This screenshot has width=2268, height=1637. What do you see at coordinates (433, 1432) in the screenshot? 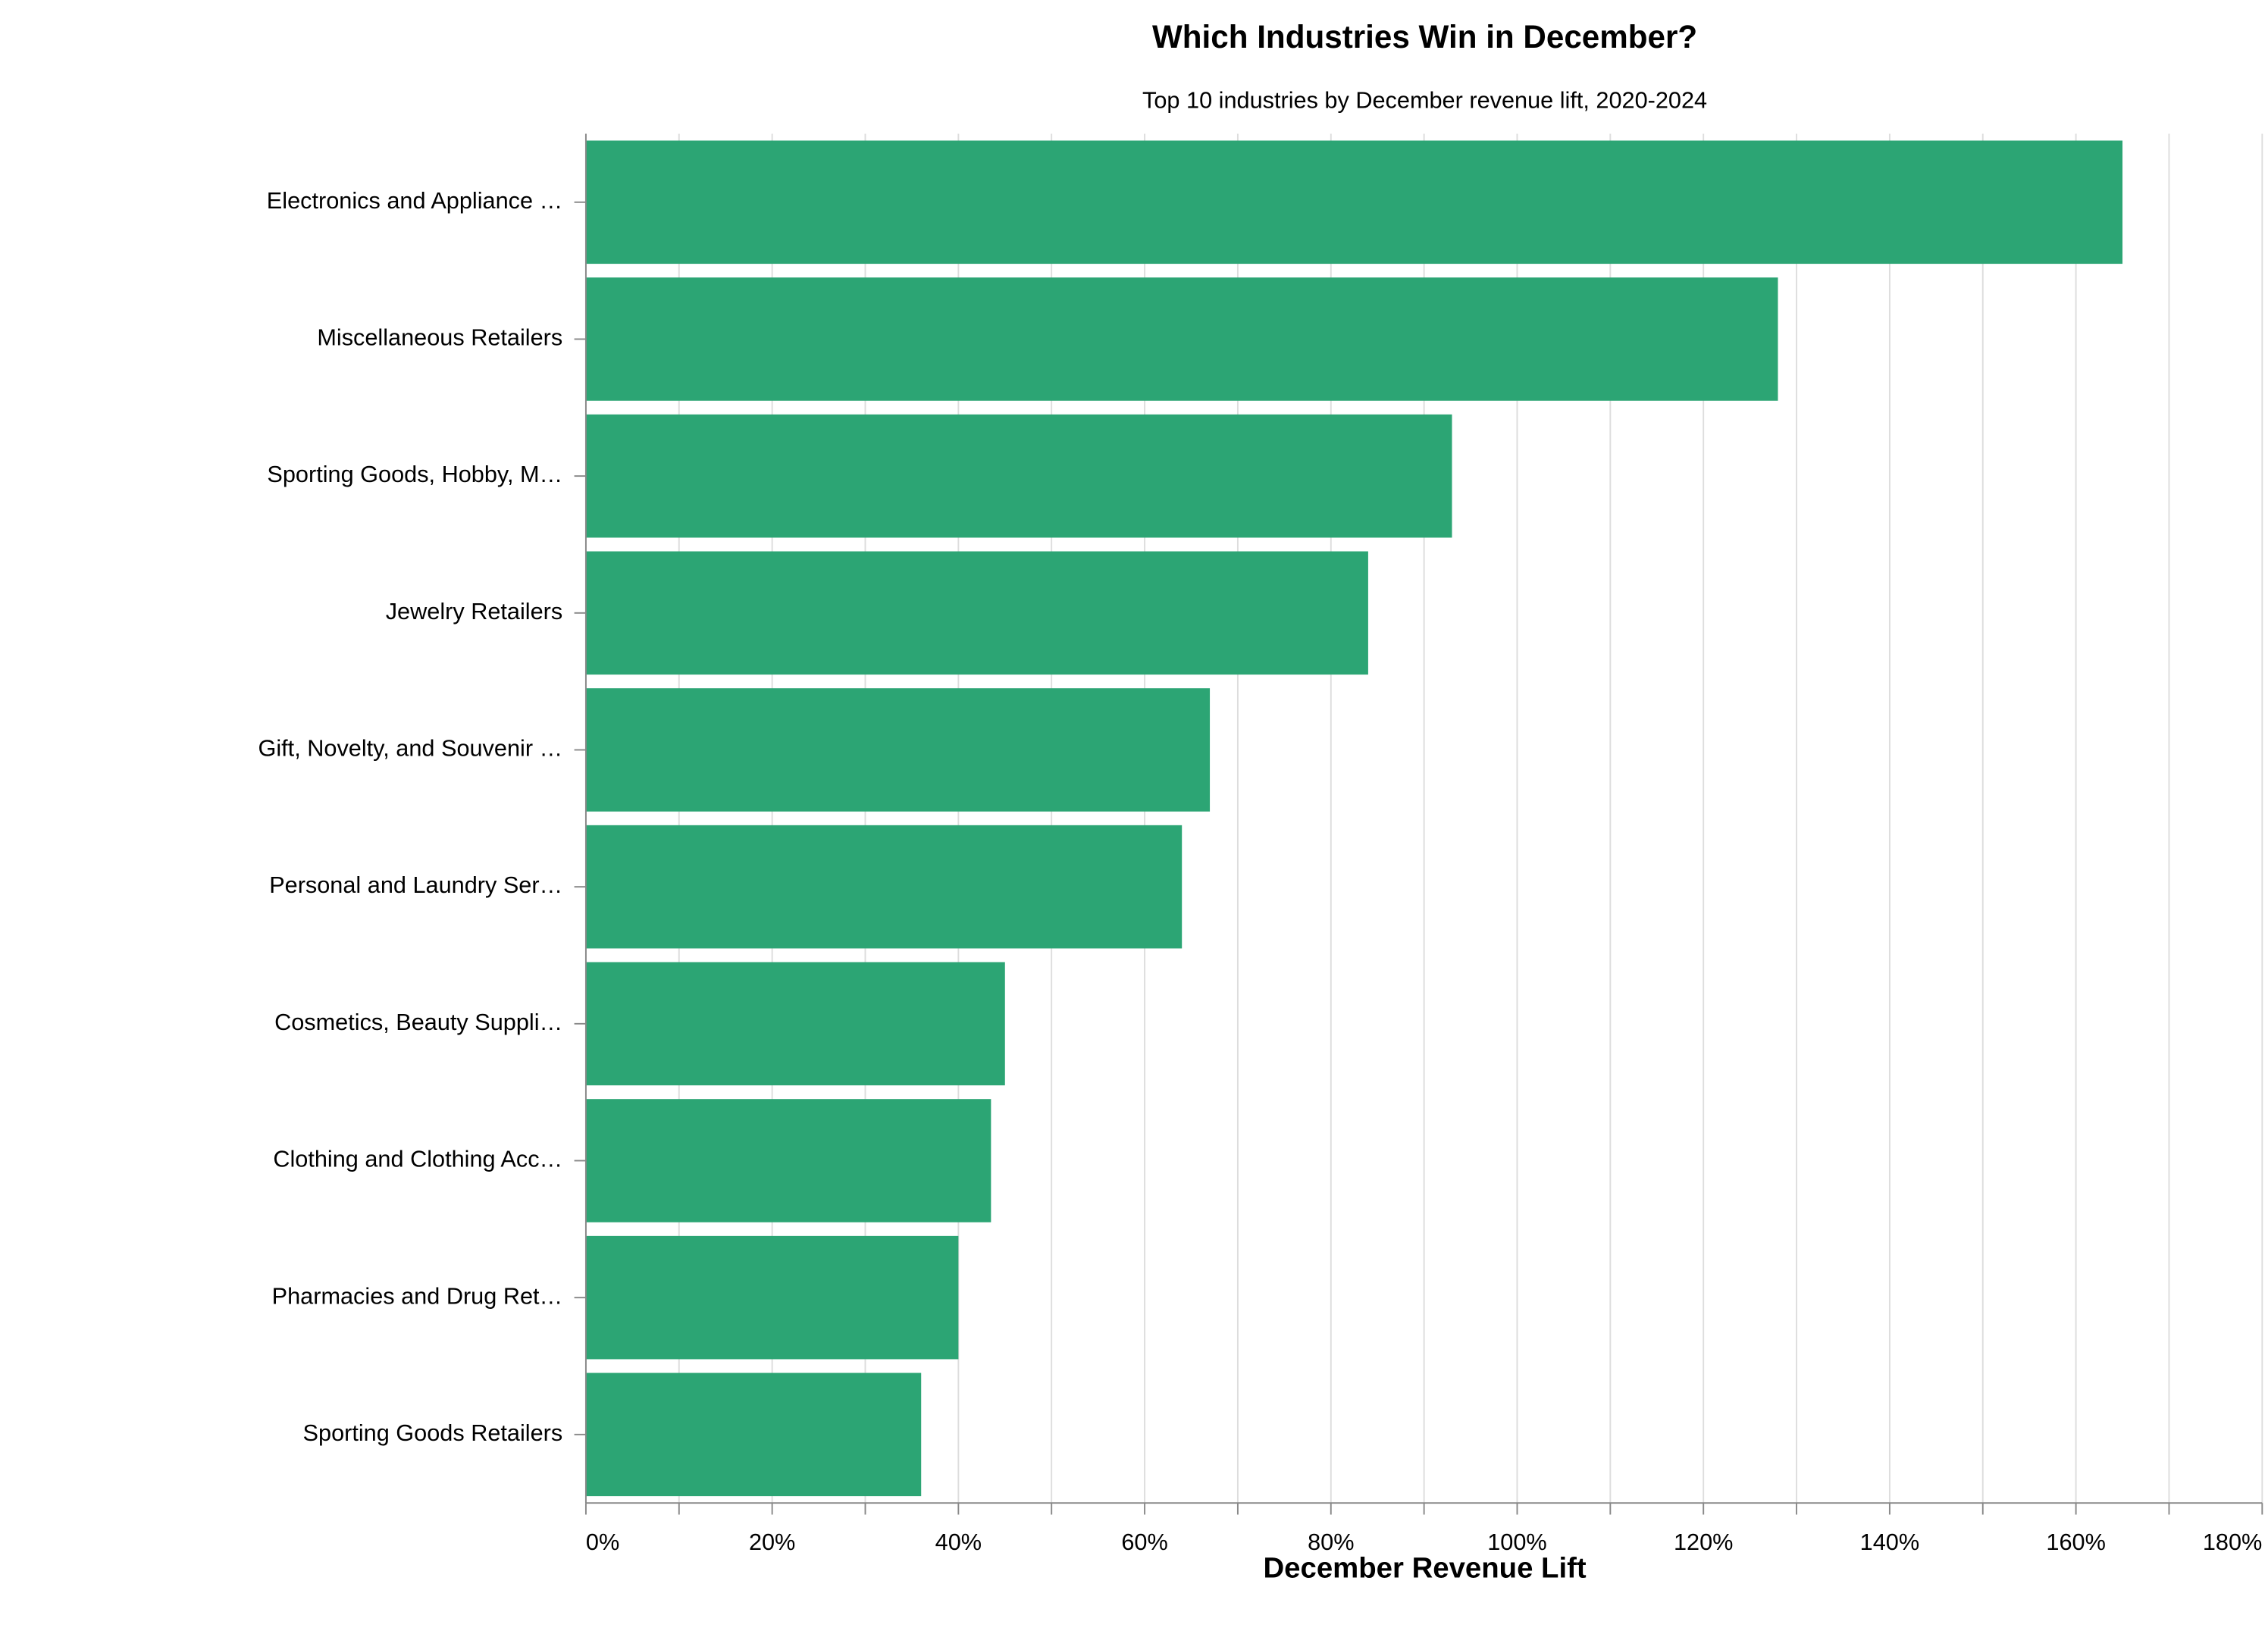
I see `y-tick-label: Sporting Goods Retailers` at bounding box center [433, 1432].